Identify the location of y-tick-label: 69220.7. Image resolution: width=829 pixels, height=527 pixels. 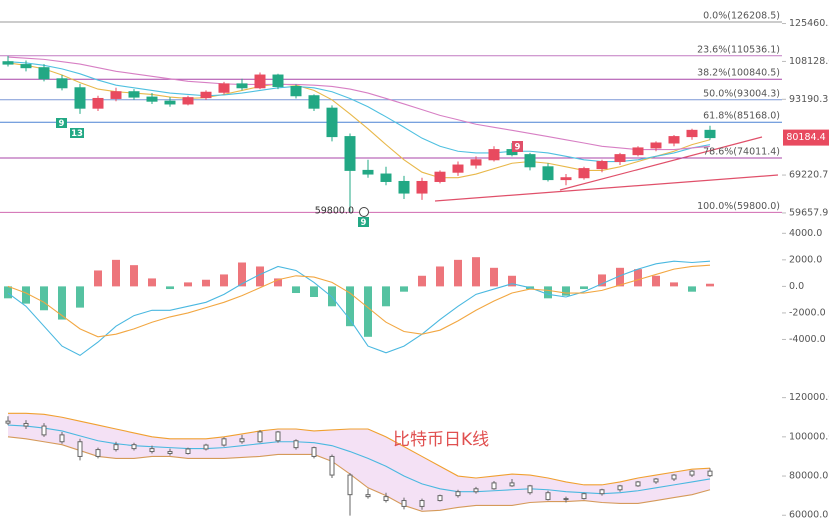
(808, 175).